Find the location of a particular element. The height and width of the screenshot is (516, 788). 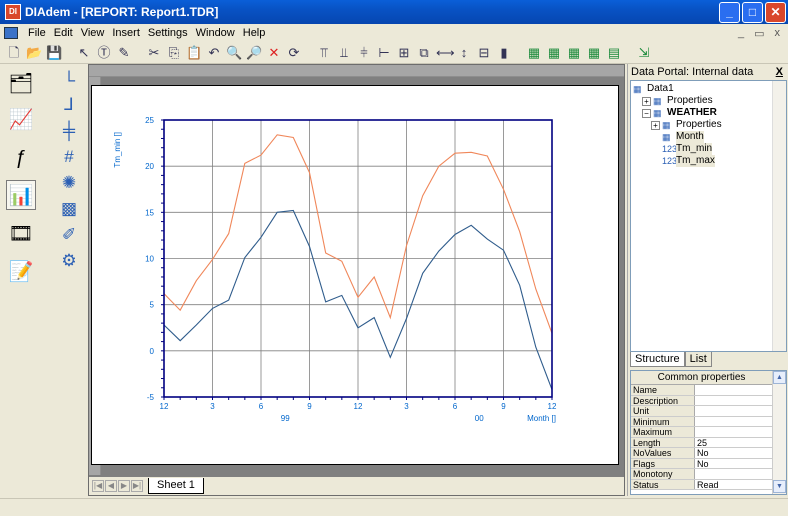

brush-icon: ✎ is located at coordinates (124, 52).